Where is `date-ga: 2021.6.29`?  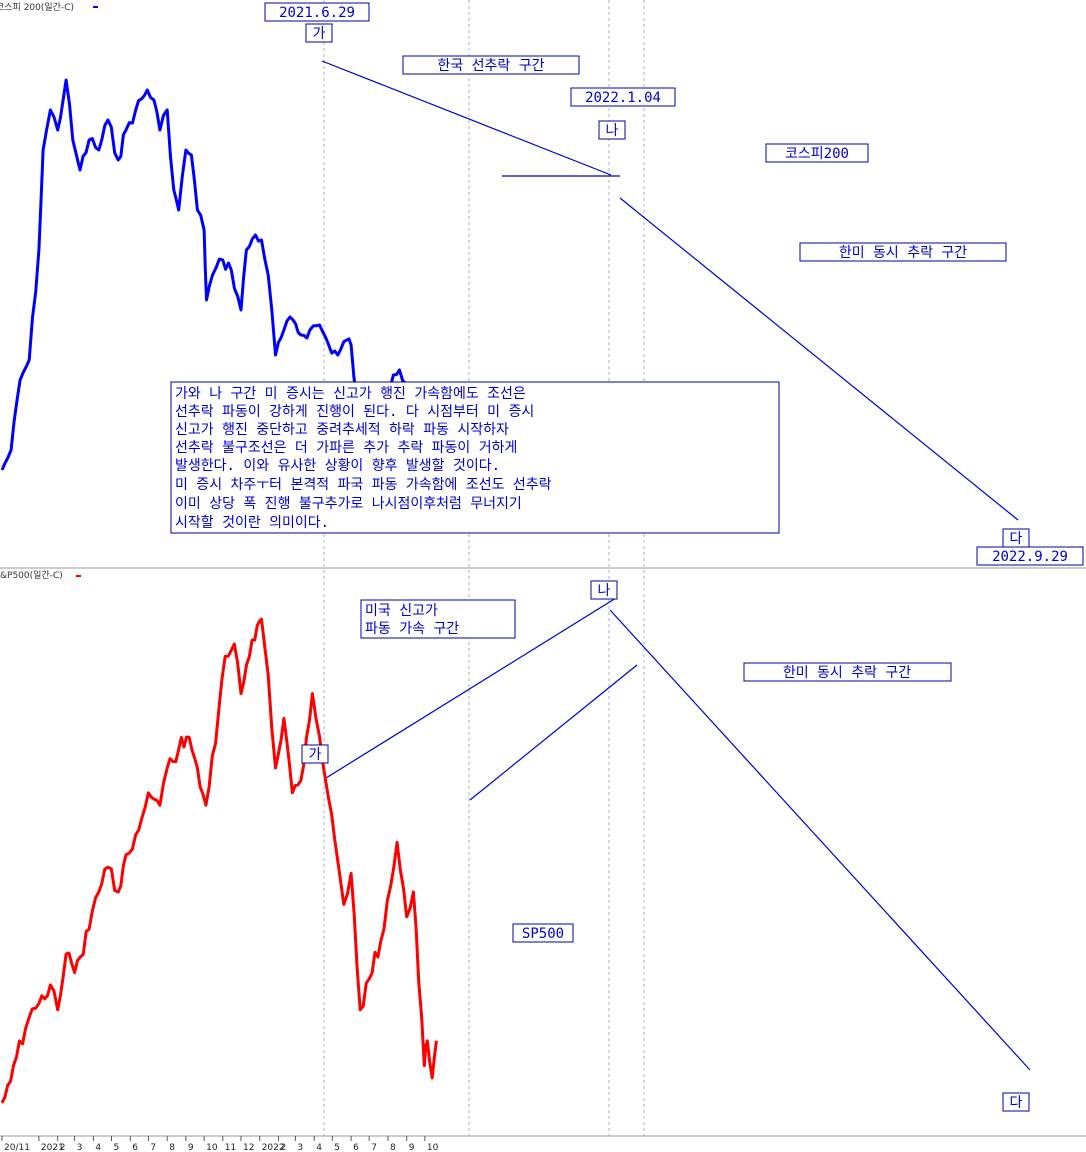 date-ga: 2021.6.29 is located at coordinates (317, 13).